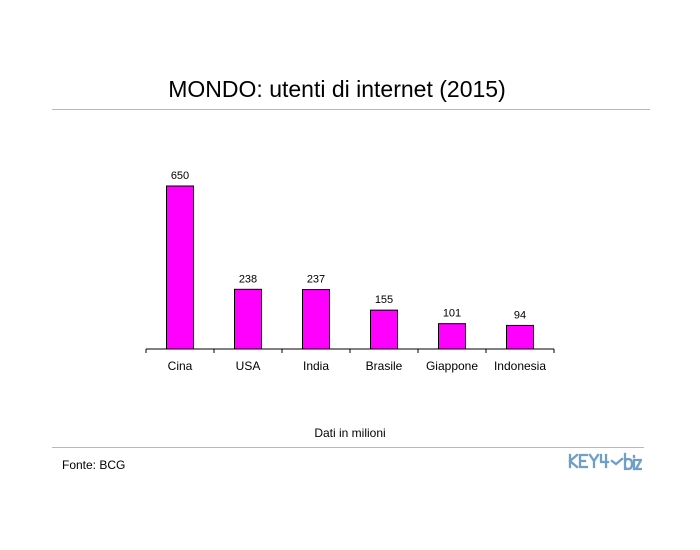 Image resolution: width=700 pixels, height=550 pixels. What do you see at coordinates (452, 366) in the screenshot?
I see `category-label: Giappone` at bounding box center [452, 366].